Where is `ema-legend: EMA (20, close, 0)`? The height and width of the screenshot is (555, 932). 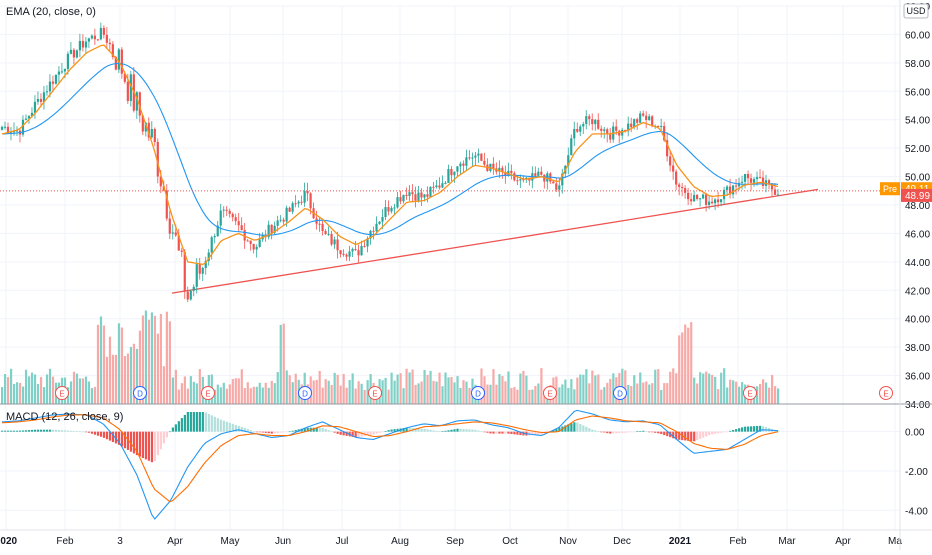 ema-legend: EMA (20, close, 0) is located at coordinates (51, 12).